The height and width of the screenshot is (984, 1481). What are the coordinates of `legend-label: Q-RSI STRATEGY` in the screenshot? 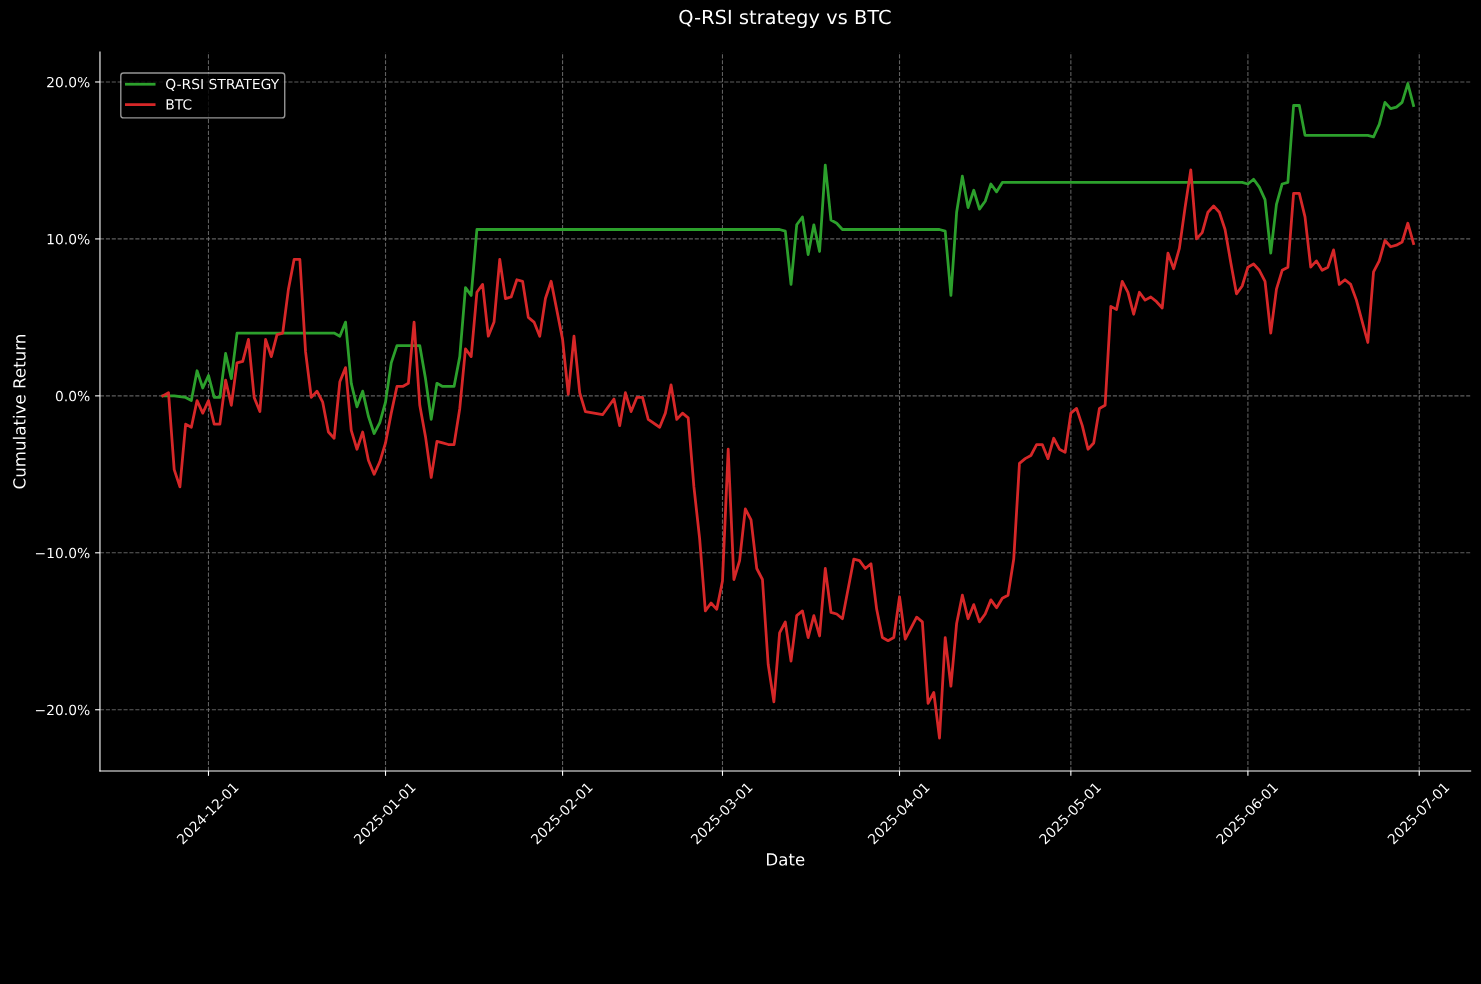 It's located at (223, 84).